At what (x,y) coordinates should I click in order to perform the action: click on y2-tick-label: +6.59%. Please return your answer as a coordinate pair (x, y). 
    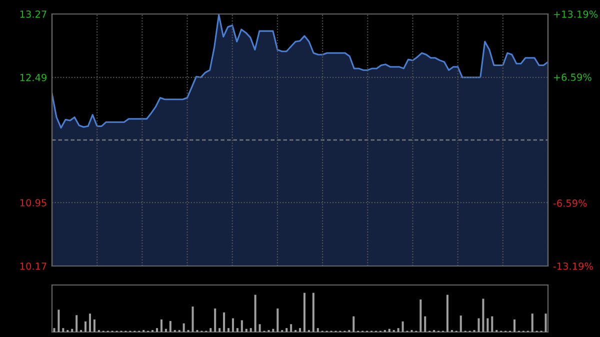
    Looking at the image, I should click on (573, 77).